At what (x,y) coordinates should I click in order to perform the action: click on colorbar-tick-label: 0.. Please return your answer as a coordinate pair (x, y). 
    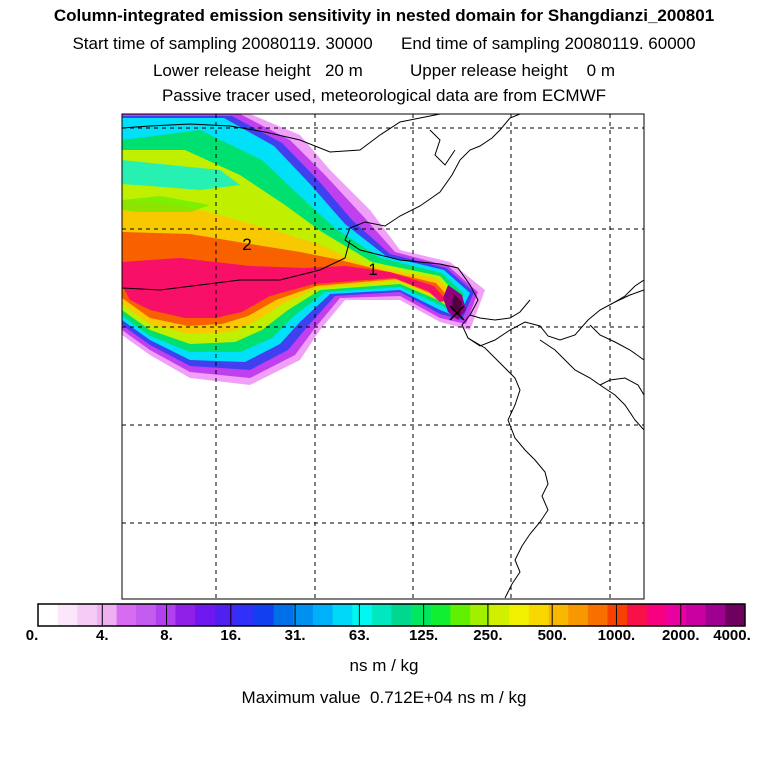
    Looking at the image, I should click on (32, 635).